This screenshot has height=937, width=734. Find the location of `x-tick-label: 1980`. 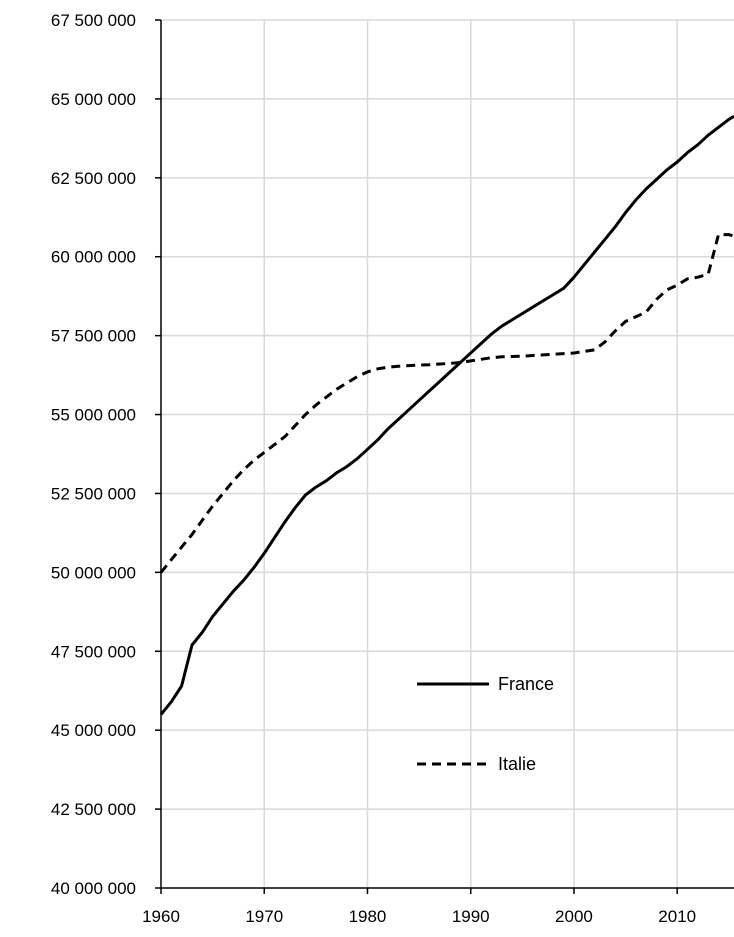

x-tick-label: 1980 is located at coordinates (368, 916).